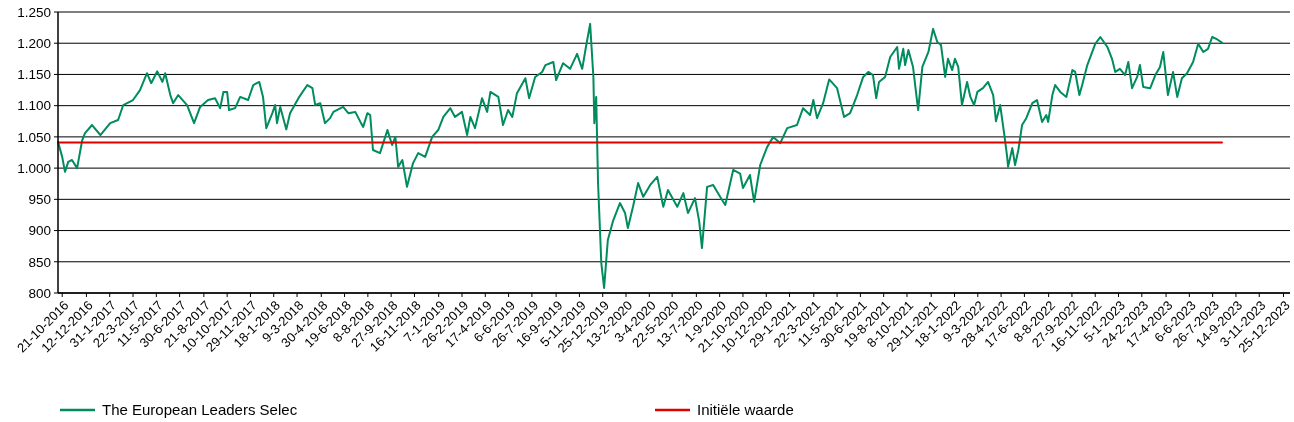 The image size is (1294, 422). Describe the element at coordinates (34, 12) in the screenshot. I see `y-tick-label: 1.250` at that location.